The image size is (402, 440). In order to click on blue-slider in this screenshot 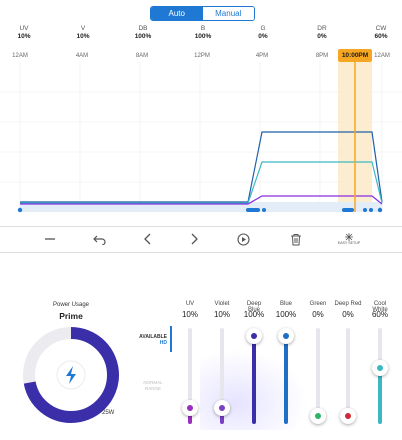, I will do `click(286, 376)`.